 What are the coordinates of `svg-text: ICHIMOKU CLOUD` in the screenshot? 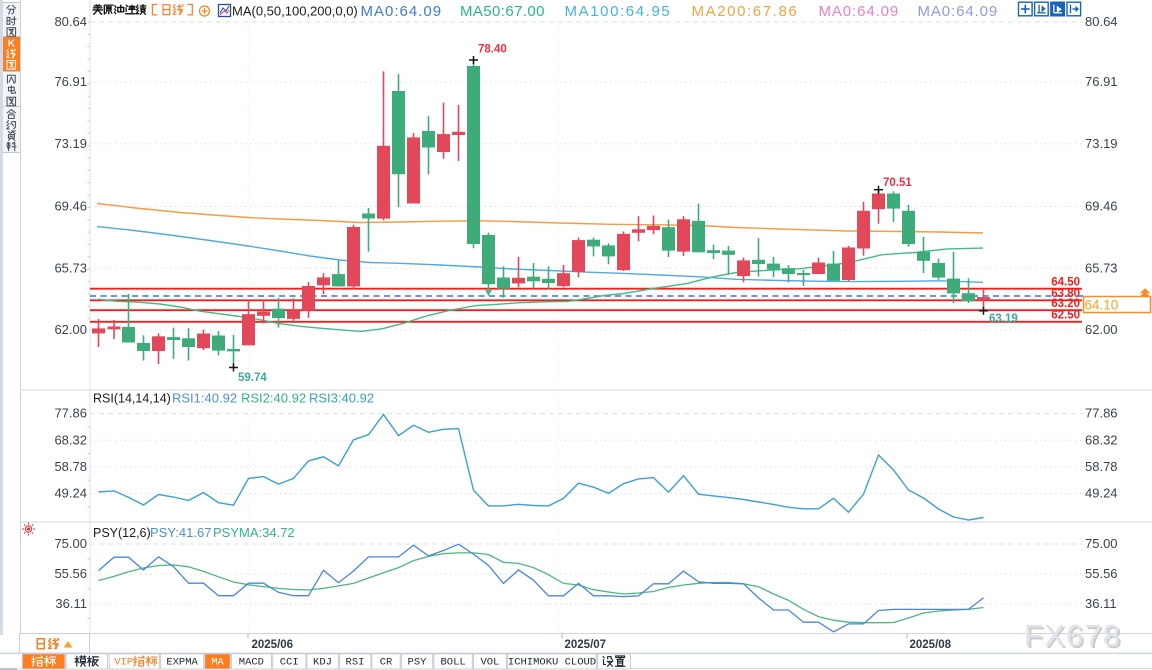 It's located at (552, 663).